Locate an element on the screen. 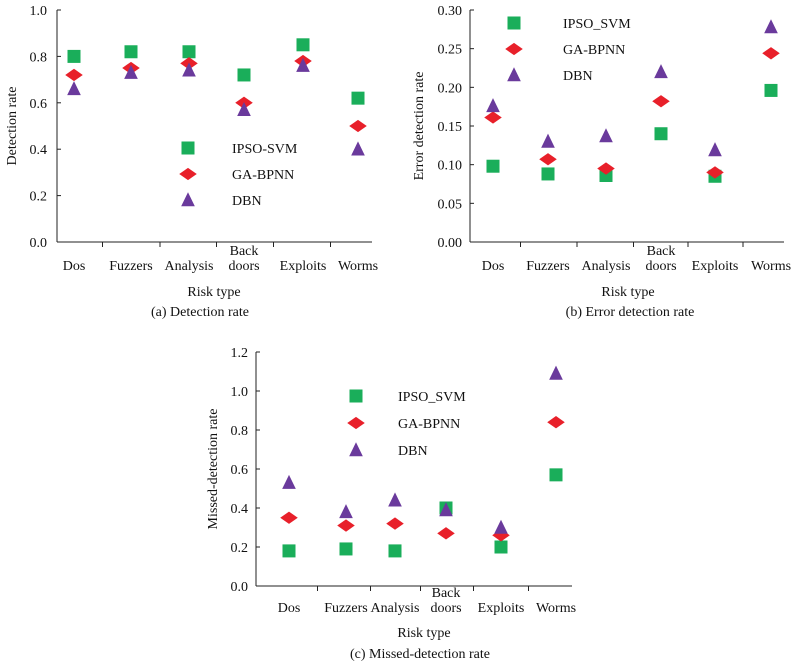 This screenshot has height=662, width=800. chart-caption: (b) Error detection rate is located at coordinates (630, 312).